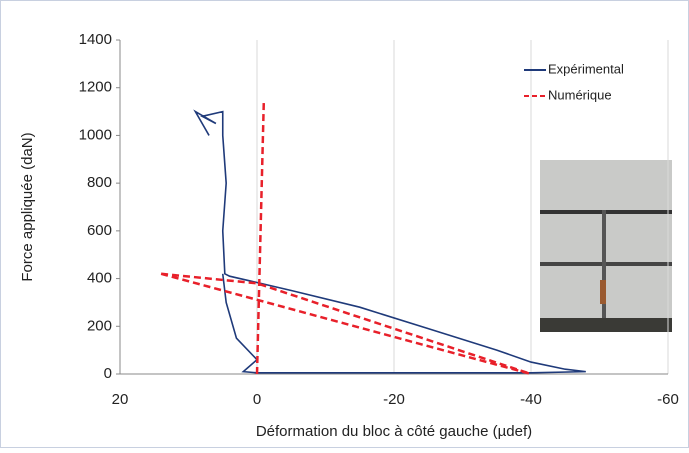 This screenshot has width=689, height=453. What do you see at coordinates (603, 292) in the screenshot?
I see `photo-stain` at bounding box center [603, 292].